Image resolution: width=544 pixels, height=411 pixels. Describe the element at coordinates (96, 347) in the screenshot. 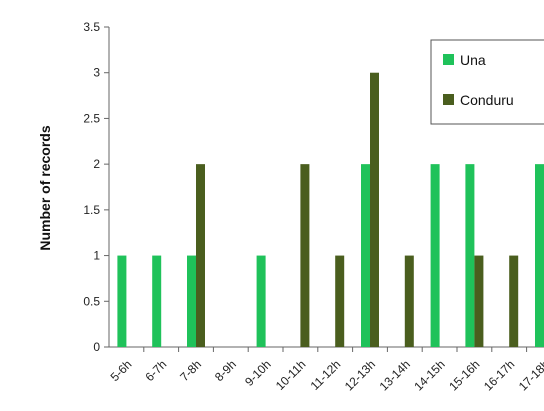

I see `y-tick-label: 0` at that location.